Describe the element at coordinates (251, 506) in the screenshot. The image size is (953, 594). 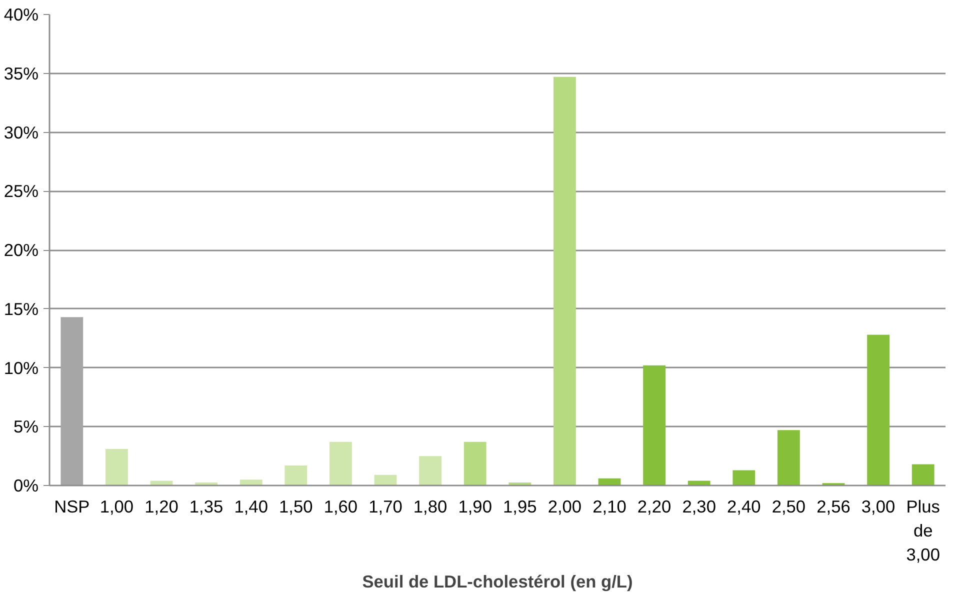
I see `x-tick-label: 1,40` at that location.